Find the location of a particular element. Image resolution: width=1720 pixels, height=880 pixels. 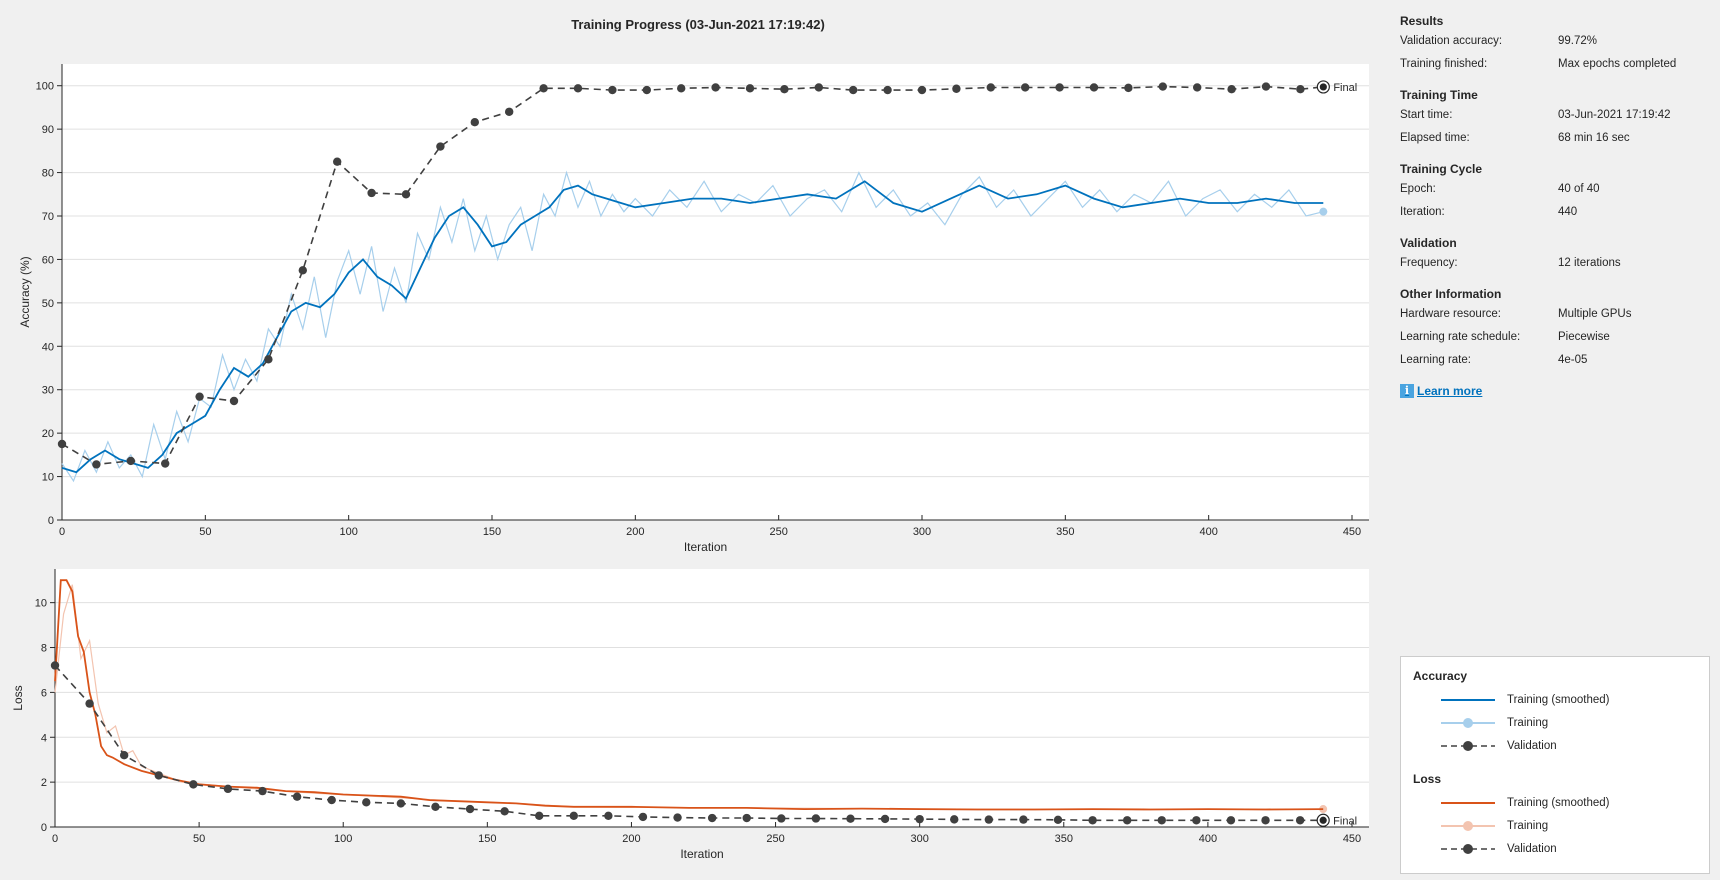

y-tick-label: 4 is located at coordinates (44, 738).